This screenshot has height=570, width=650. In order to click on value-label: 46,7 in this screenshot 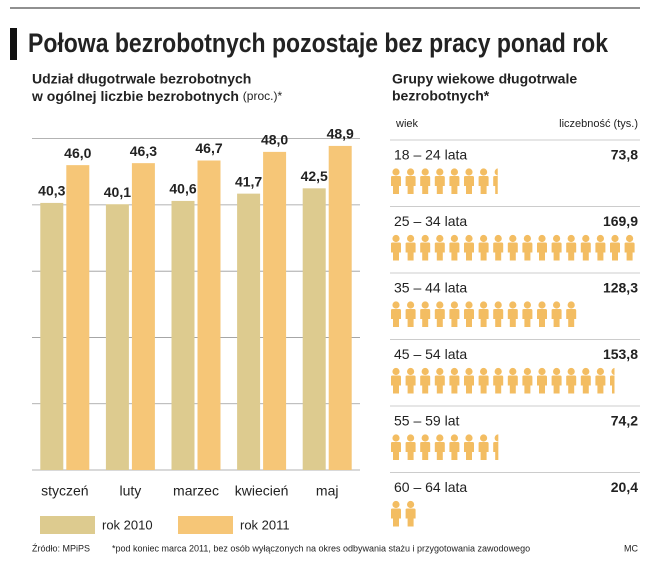, I will do `click(208, 148)`.